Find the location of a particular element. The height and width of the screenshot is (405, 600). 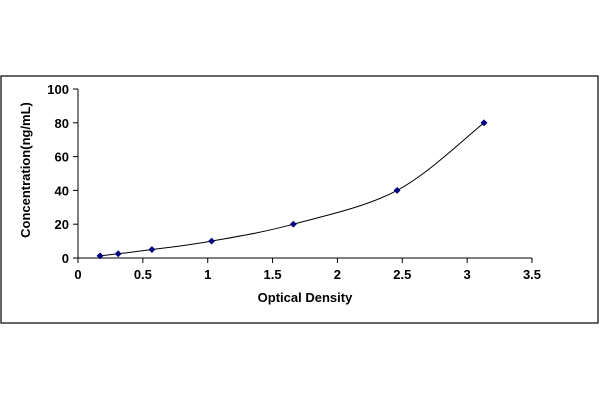

x-tick-label: 0 is located at coordinates (77, 274).